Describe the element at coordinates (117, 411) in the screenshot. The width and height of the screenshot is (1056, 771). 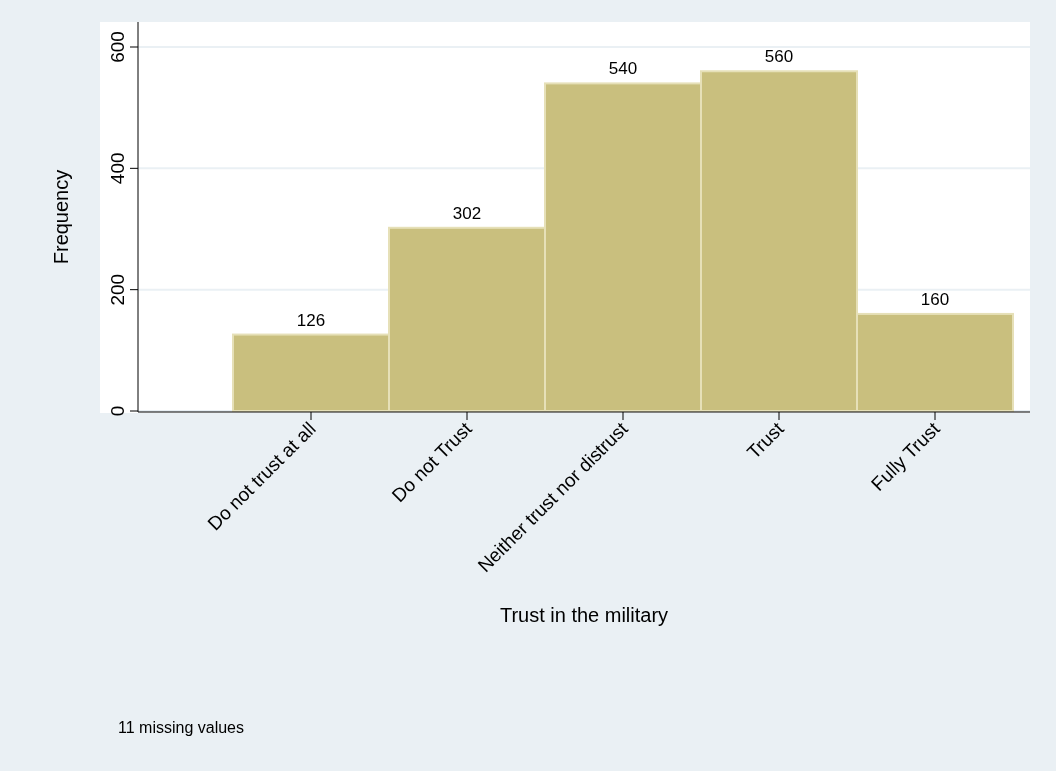
I see `y-tick-label: 0` at that location.